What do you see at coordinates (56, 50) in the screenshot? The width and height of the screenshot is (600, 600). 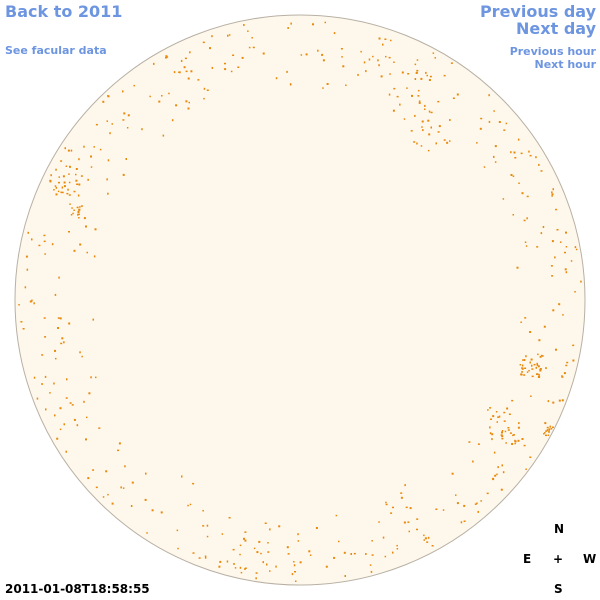 I see `facular-link: See facular data` at bounding box center [56, 50].